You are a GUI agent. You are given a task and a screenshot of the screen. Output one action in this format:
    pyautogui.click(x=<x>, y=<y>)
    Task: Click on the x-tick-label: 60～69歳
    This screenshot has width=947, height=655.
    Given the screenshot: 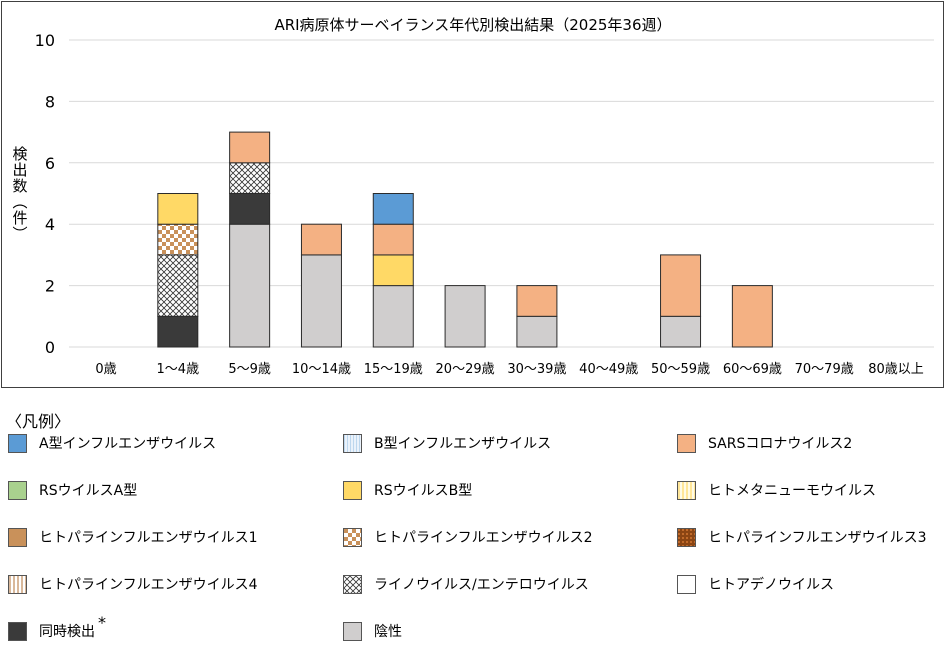 What is the action you would take?
    pyautogui.click(x=752, y=369)
    